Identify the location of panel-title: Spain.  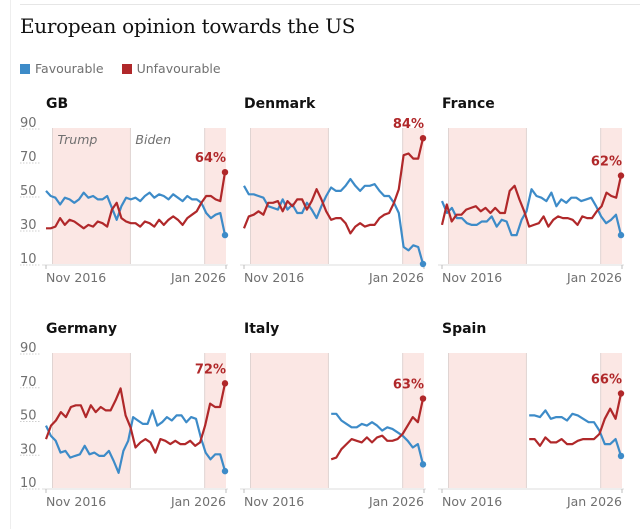
(464, 329).